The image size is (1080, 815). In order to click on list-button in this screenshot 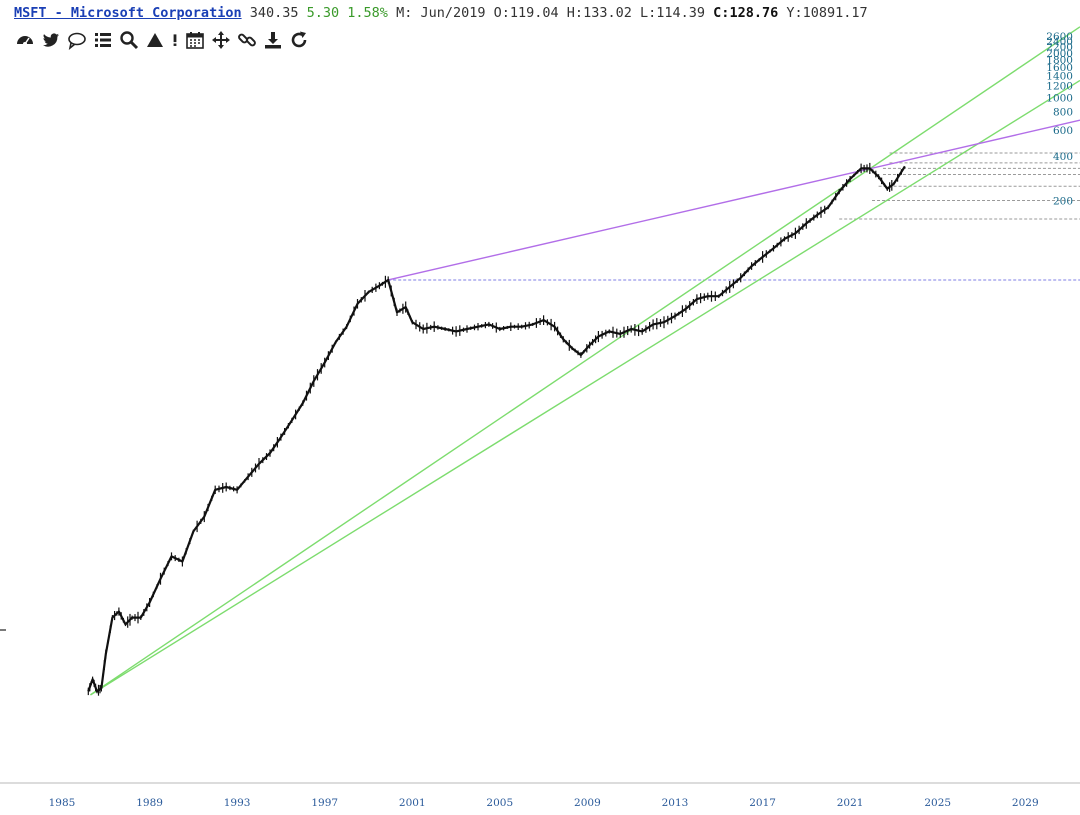, I will do `click(103, 40)`.